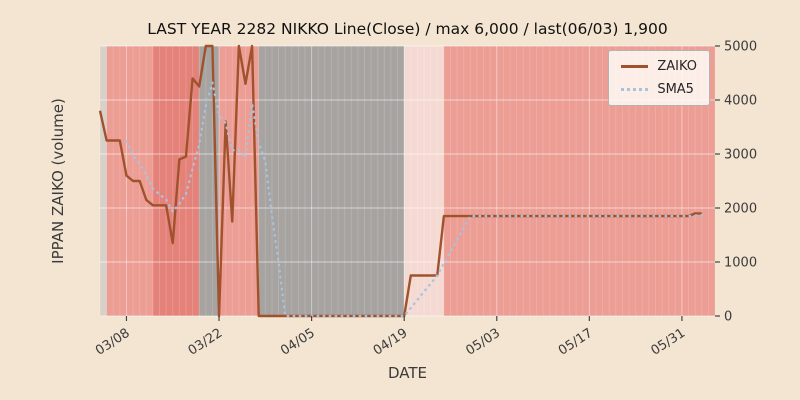 This screenshot has height=400, width=800. I want to click on zaiko-line-swatch, so click(635, 66).